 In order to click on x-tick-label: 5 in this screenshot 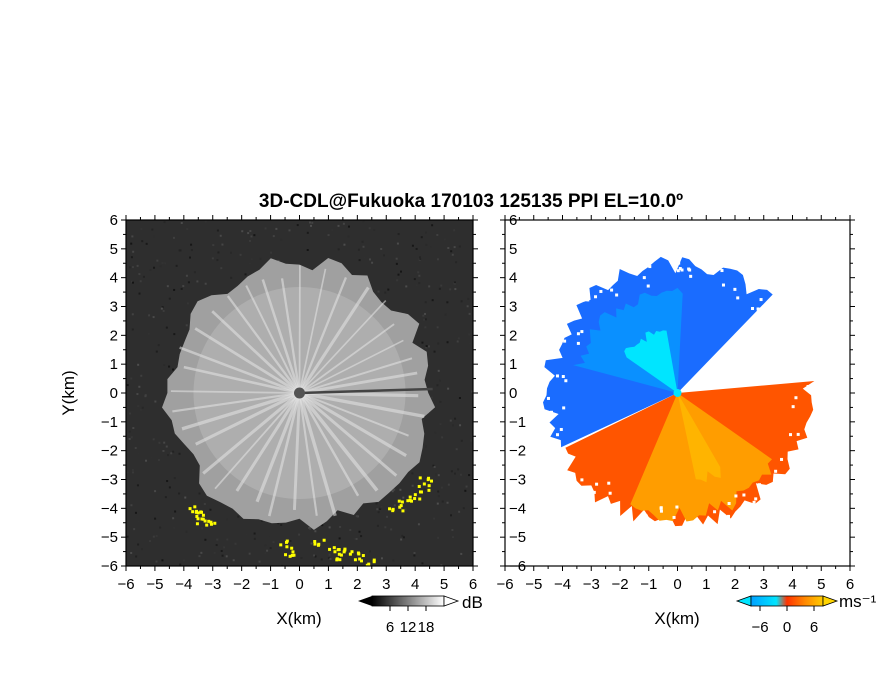, I will do `click(444, 584)`.